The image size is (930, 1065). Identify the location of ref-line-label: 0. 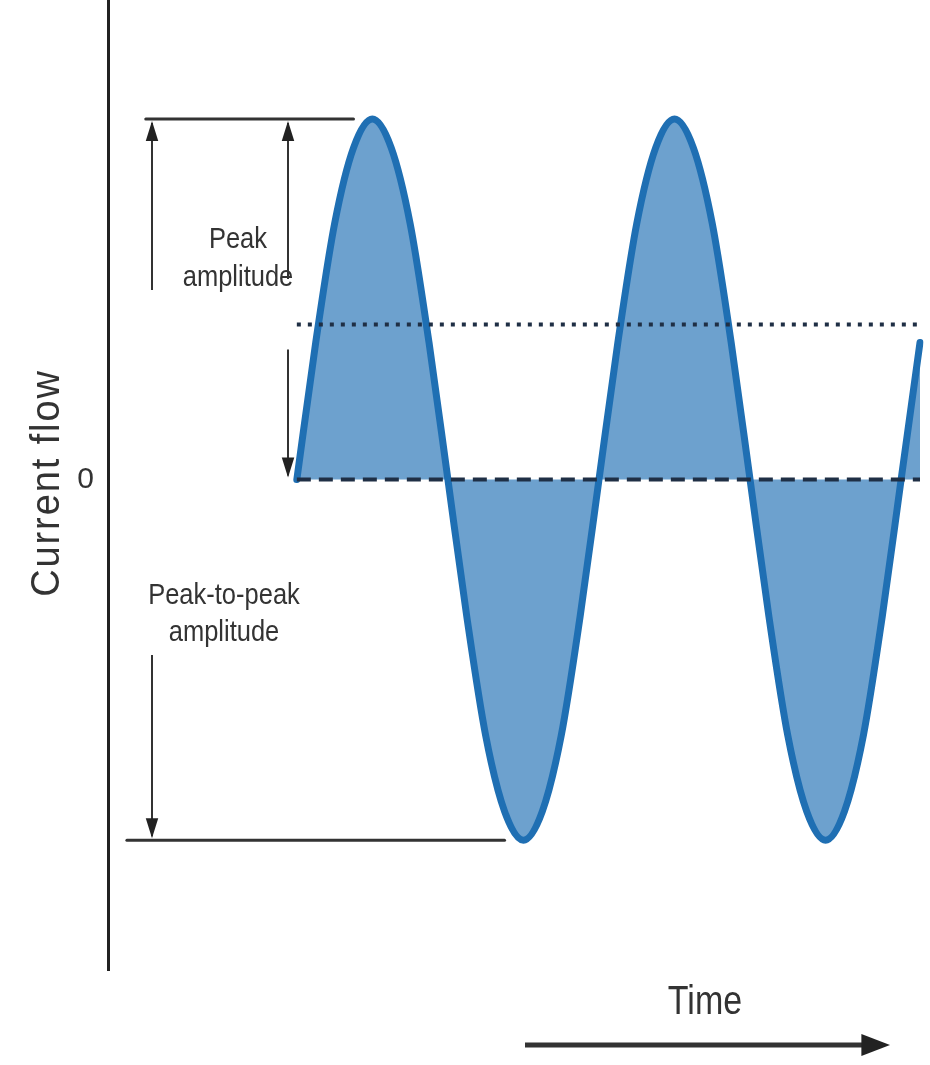
(85, 477).